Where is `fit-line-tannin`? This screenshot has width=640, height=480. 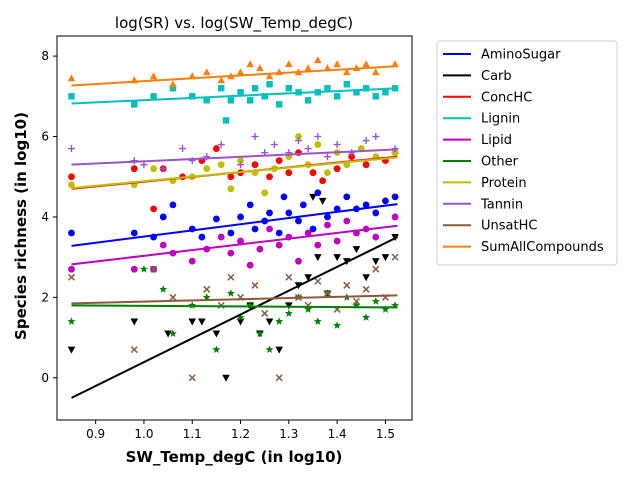 fit-line-tannin is located at coordinates (234, 157).